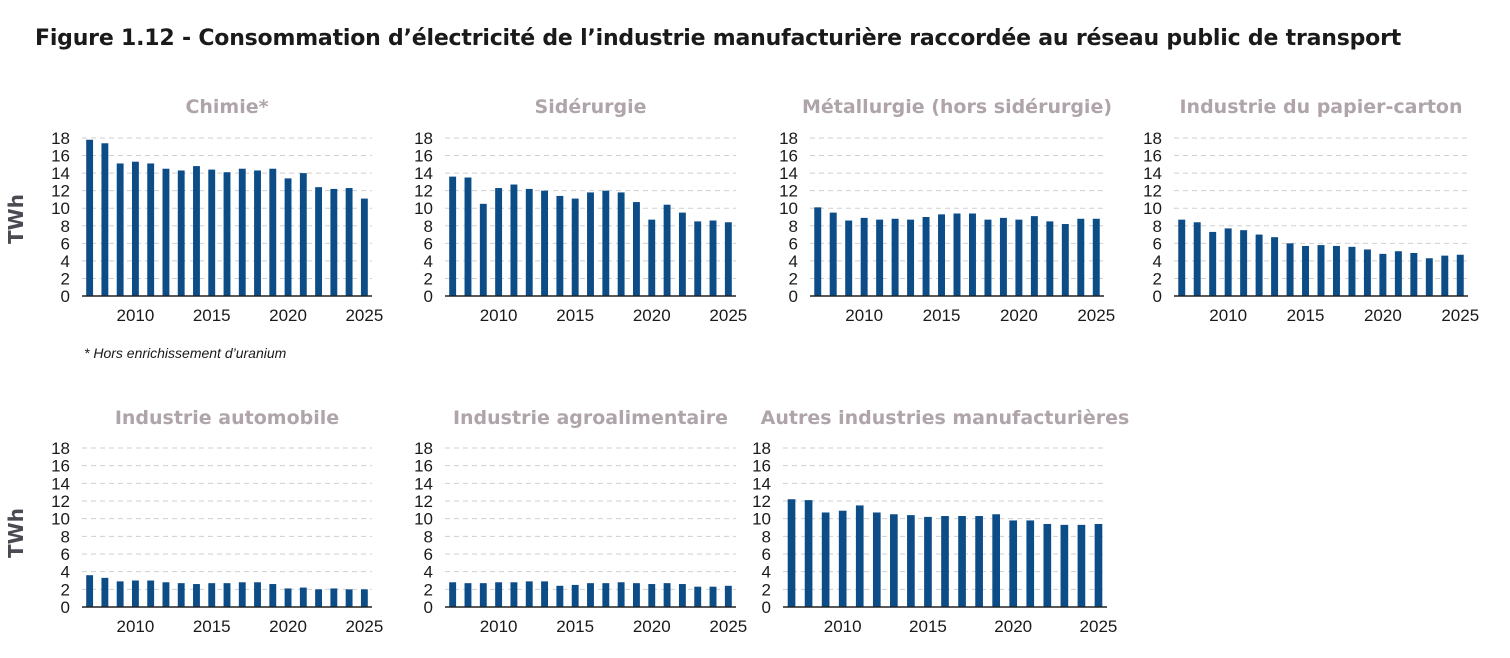 This screenshot has width=1510, height=658. What do you see at coordinates (1320, 107) in the screenshot?
I see `panel-title: Industrie du papier-carton` at bounding box center [1320, 107].